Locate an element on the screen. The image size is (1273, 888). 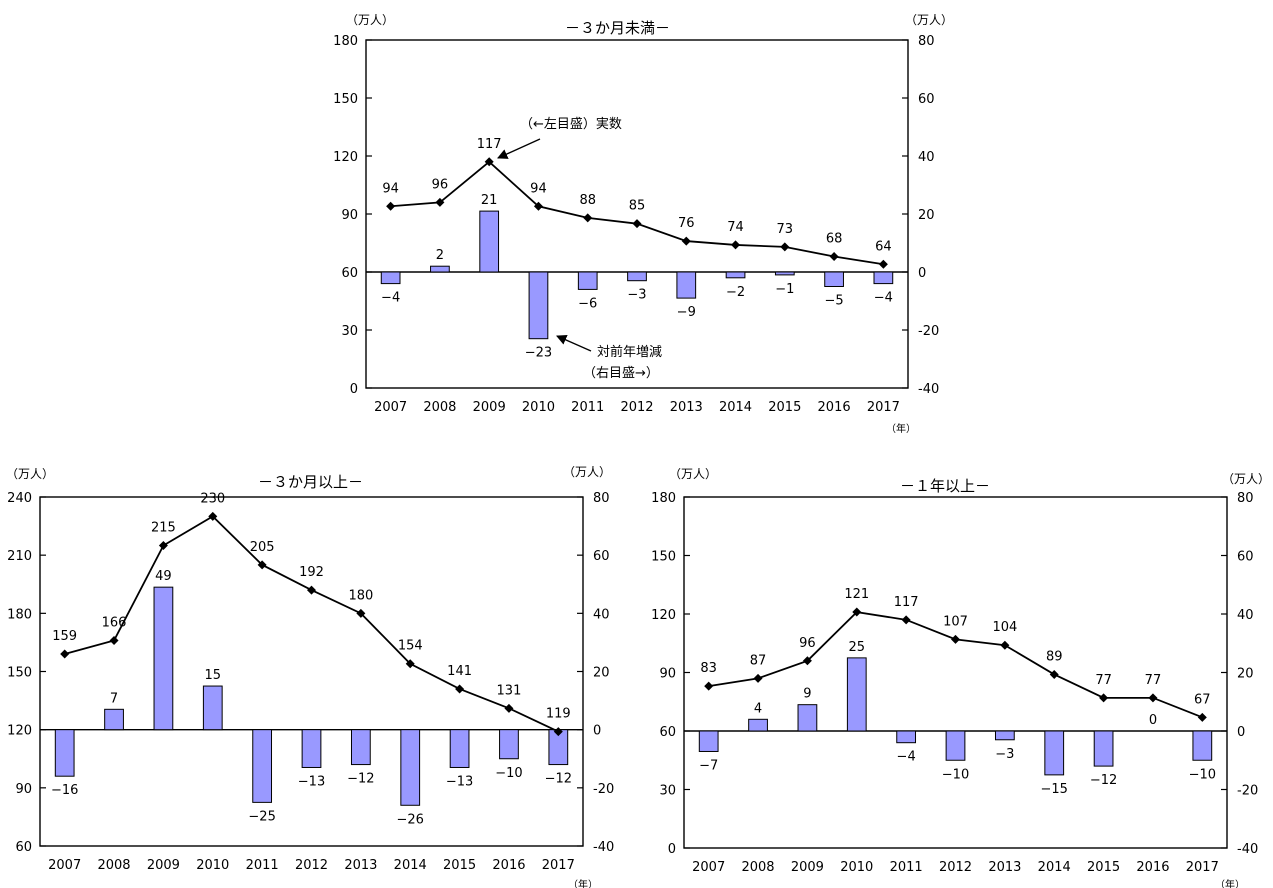
actual-point-2007 is located at coordinates (709, 686).